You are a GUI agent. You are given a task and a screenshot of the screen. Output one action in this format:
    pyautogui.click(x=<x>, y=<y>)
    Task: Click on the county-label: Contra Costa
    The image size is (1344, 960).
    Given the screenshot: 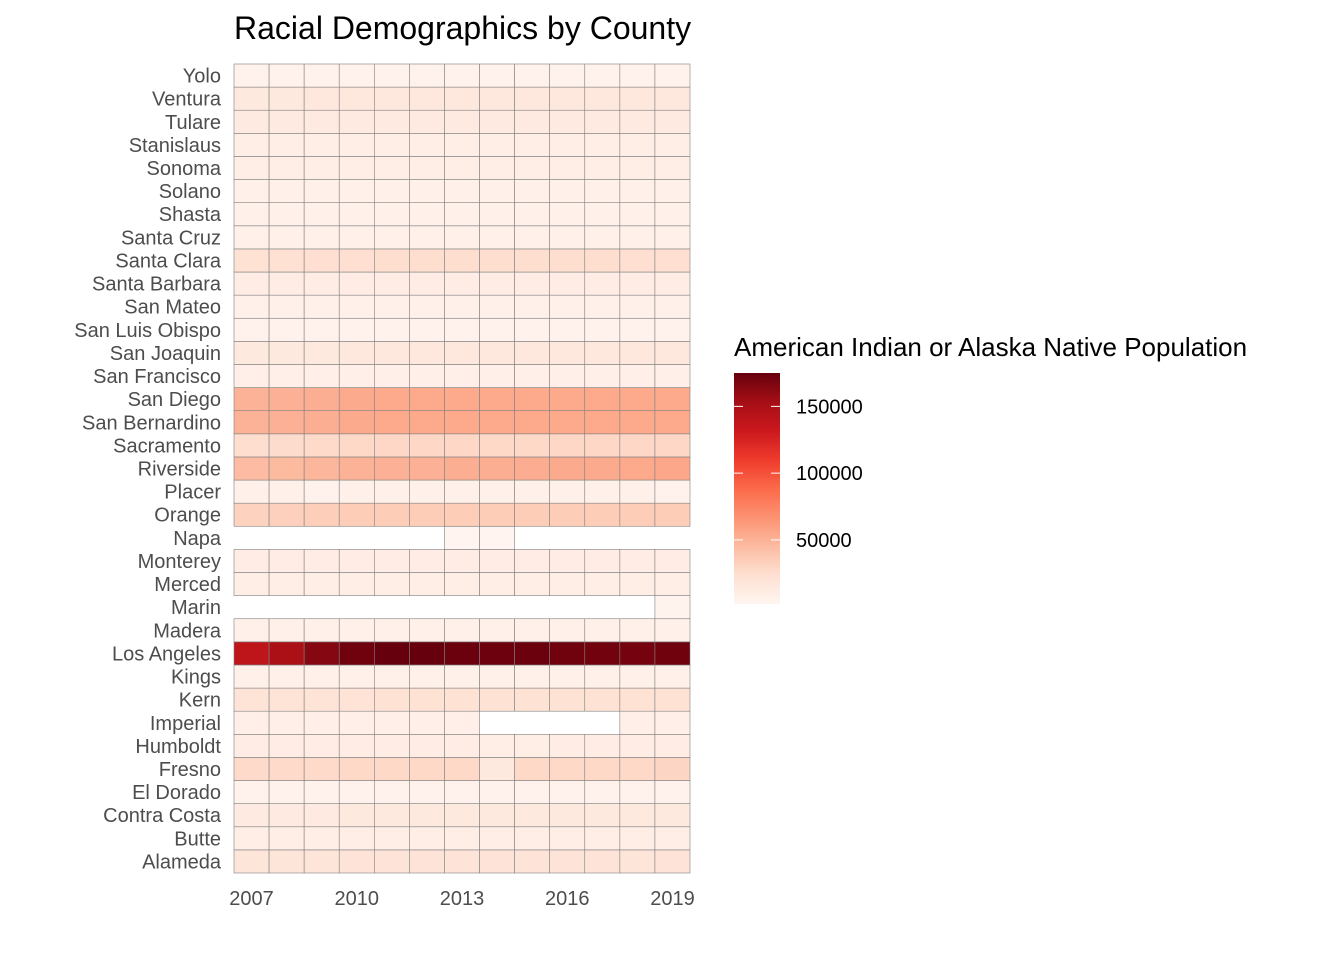 What is the action you would take?
    pyautogui.click(x=162, y=816)
    